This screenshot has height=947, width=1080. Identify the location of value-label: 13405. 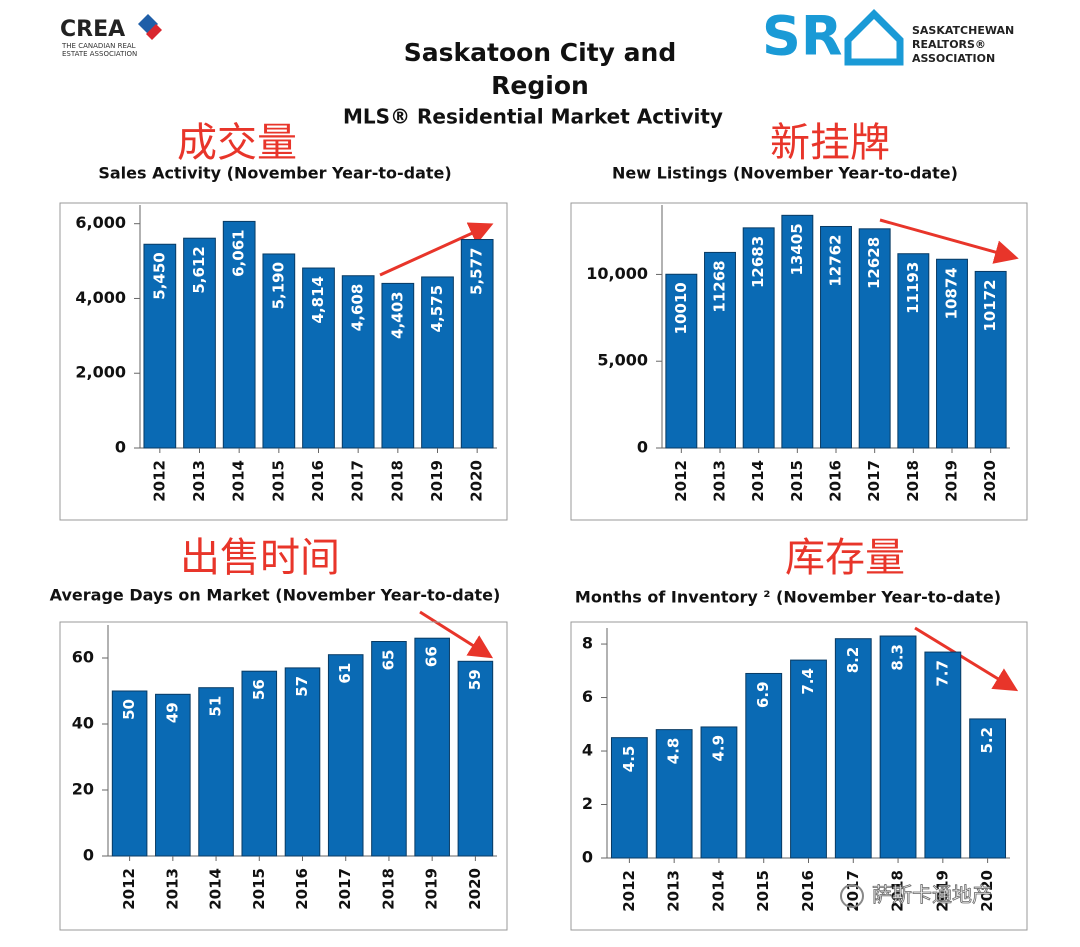
(797, 249).